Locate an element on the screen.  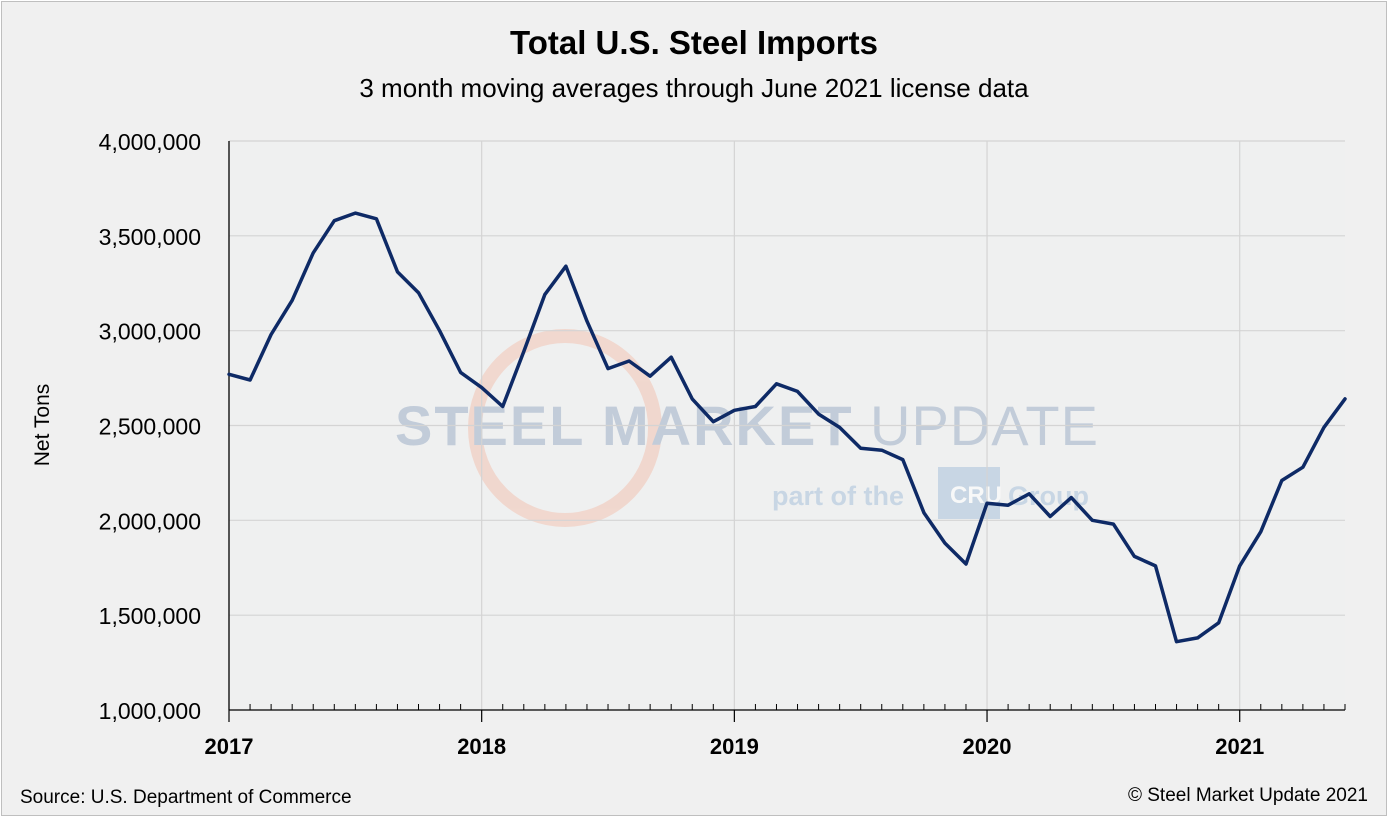
watermark-tagline-post: Group is located at coordinates (1048, 496).